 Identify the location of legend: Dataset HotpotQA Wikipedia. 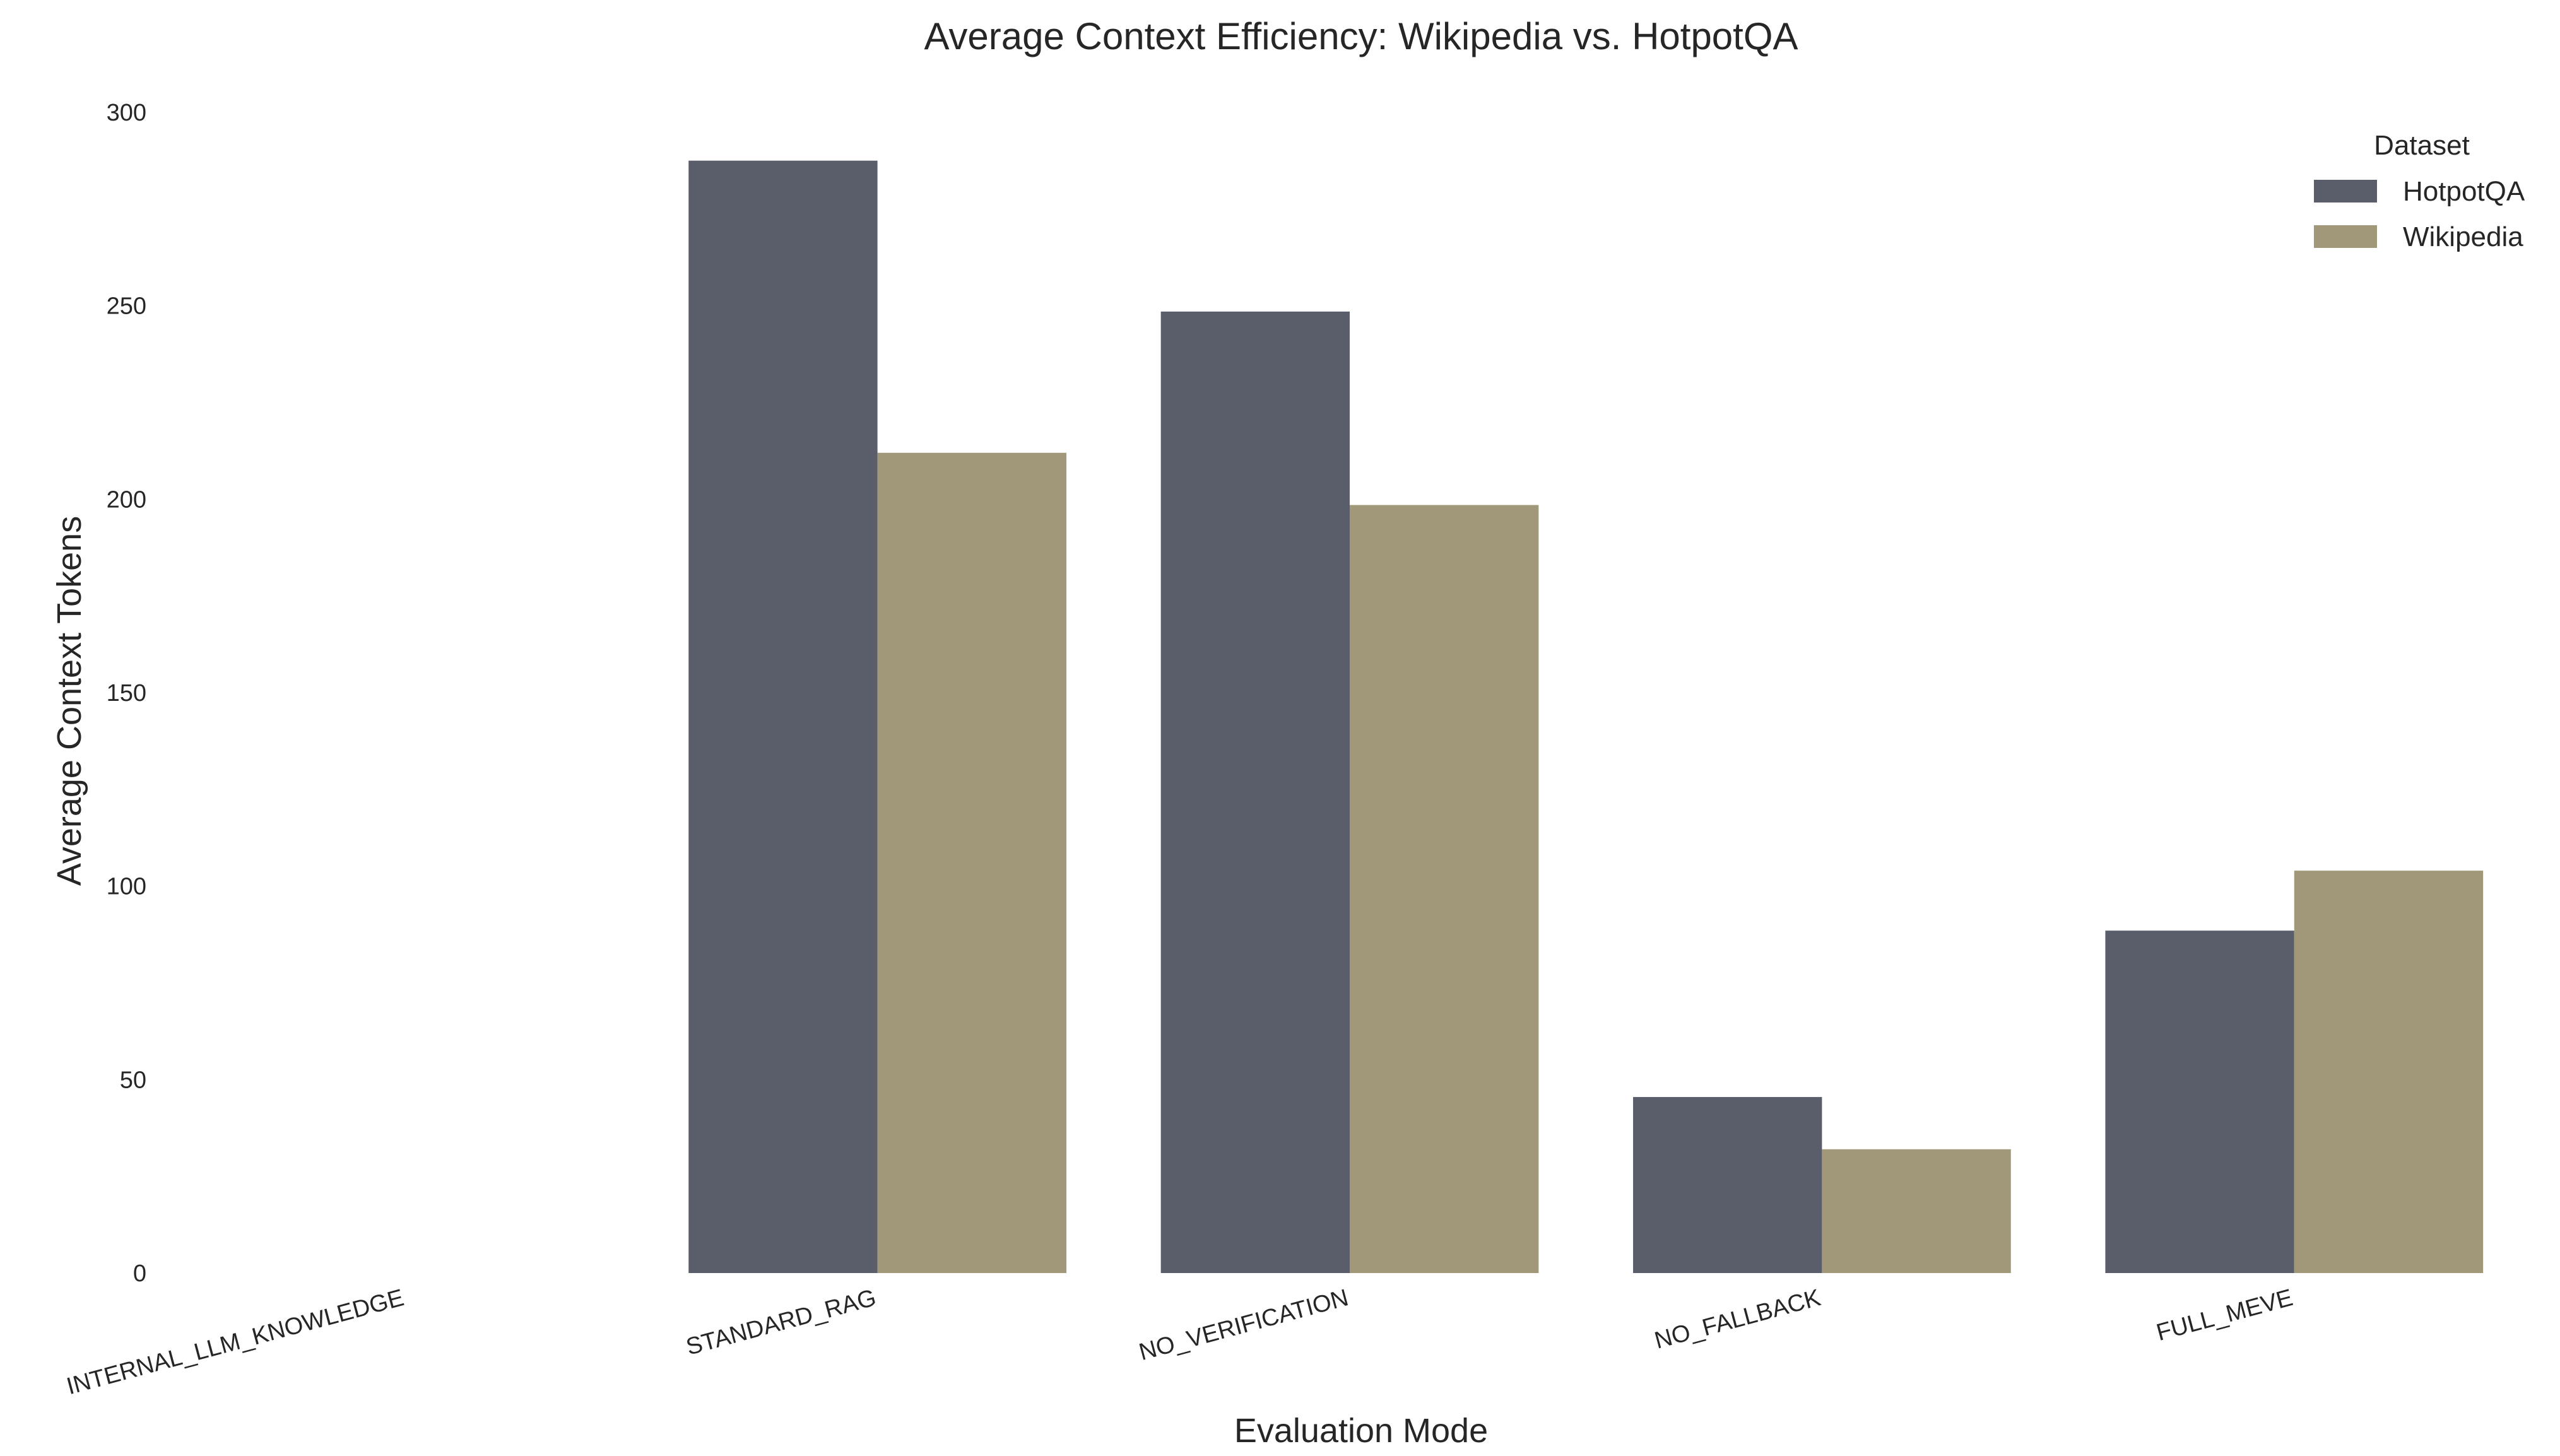
(2419, 191).